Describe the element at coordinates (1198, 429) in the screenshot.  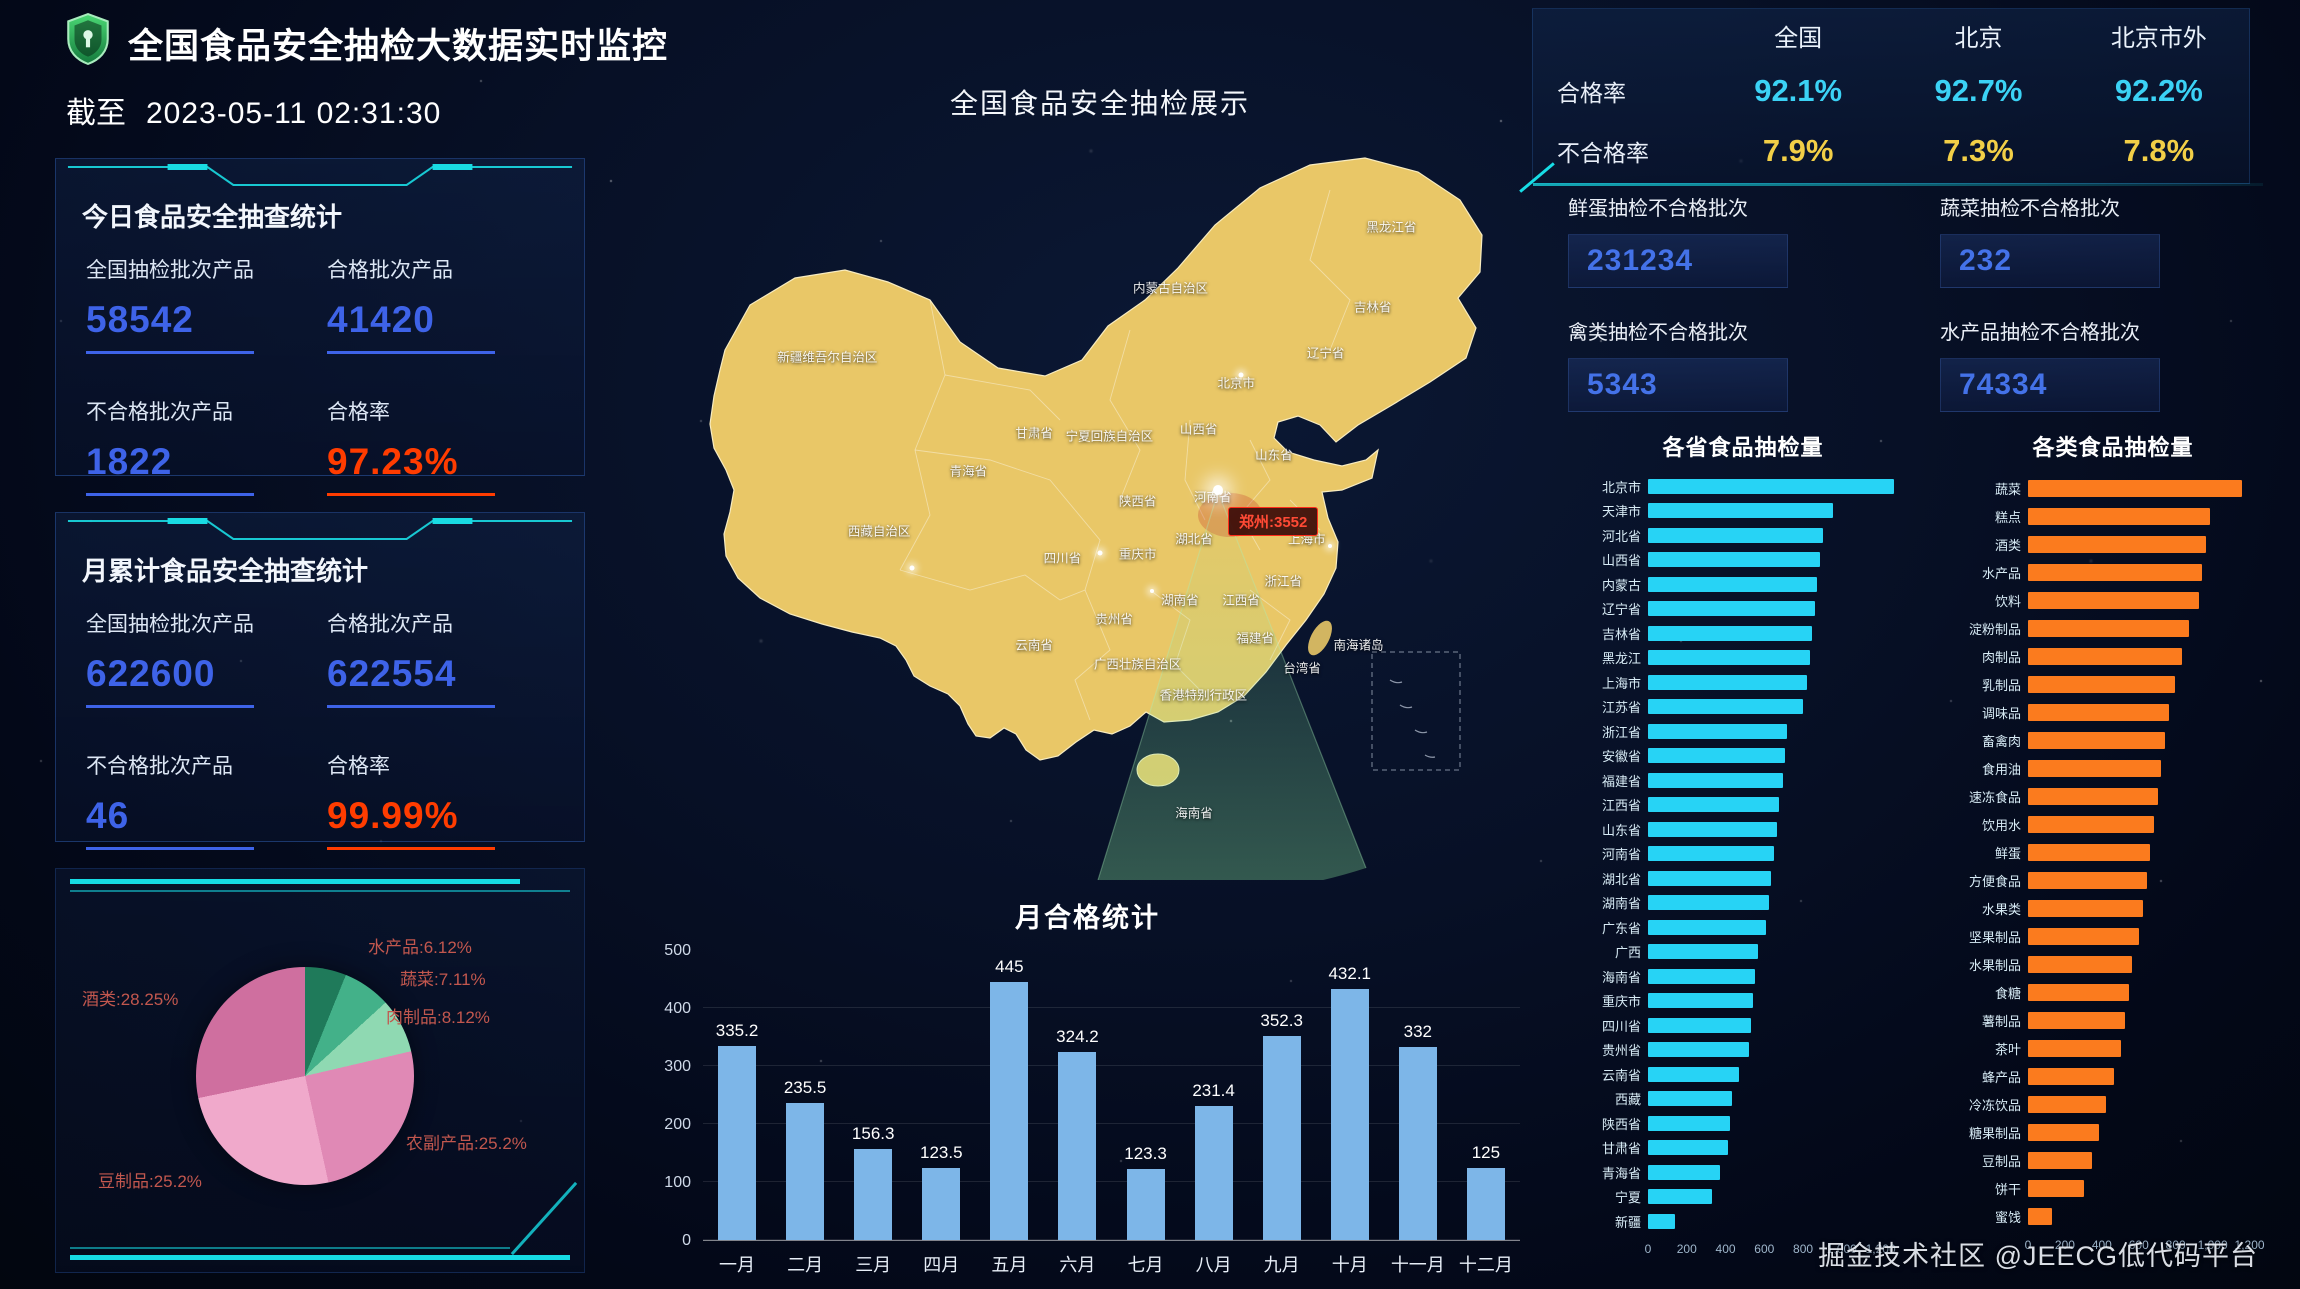
I see `province-label: 山西省` at that location.